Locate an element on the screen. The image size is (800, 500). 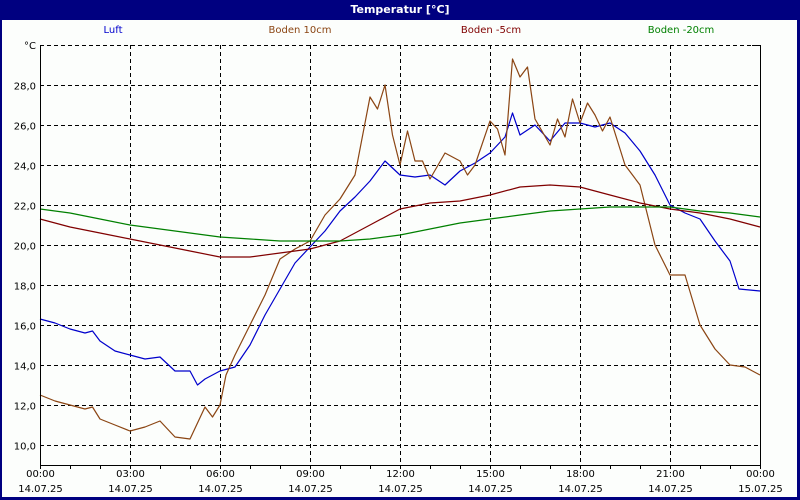
legend-boden-minus-20cm: Boden -20cm is located at coordinates (681, 30).